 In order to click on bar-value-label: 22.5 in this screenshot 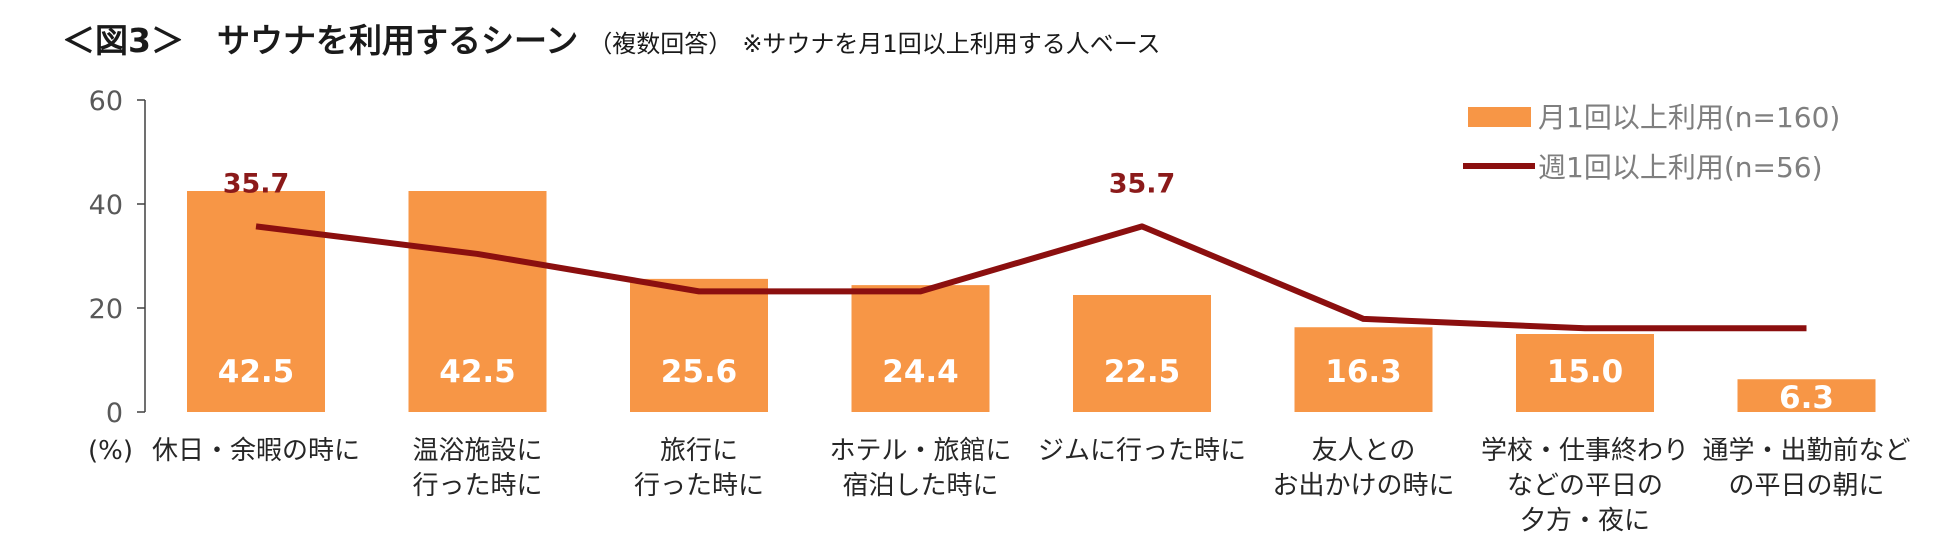, I will do `click(1142, 372)`.